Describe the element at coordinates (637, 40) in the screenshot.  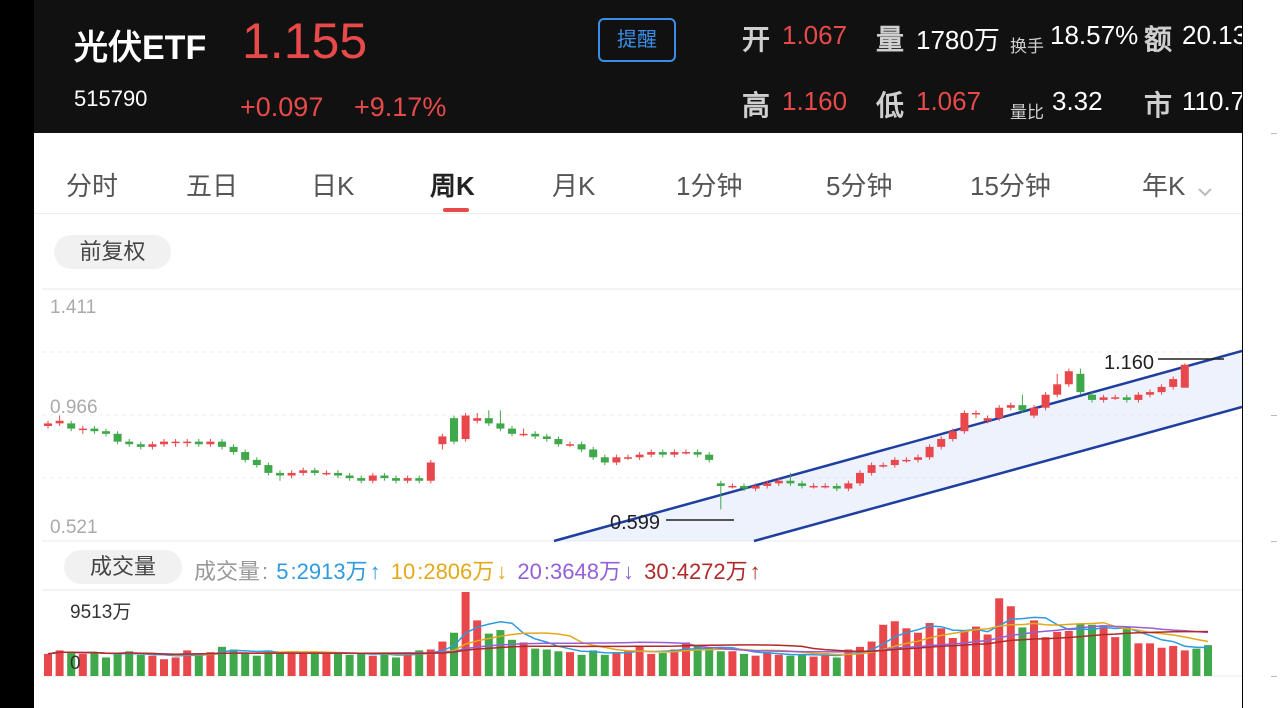
I see `alert-button: 提醒` at that location.